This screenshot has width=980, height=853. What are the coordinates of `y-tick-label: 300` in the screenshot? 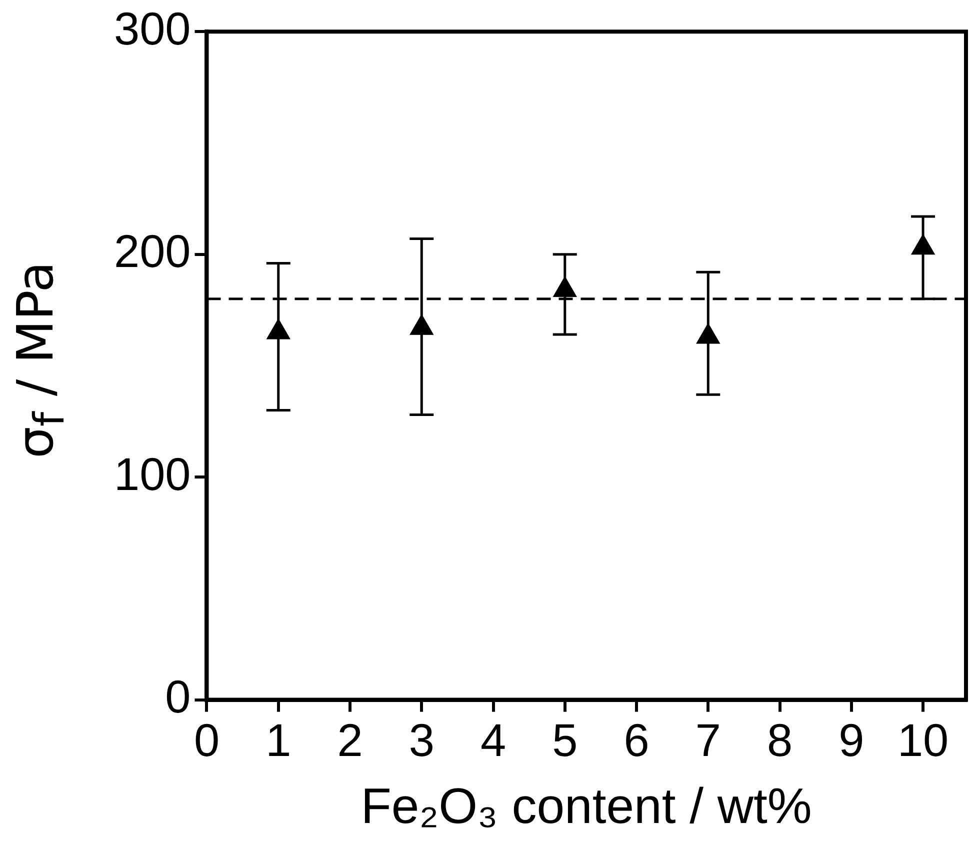 It's located at (152, 28).